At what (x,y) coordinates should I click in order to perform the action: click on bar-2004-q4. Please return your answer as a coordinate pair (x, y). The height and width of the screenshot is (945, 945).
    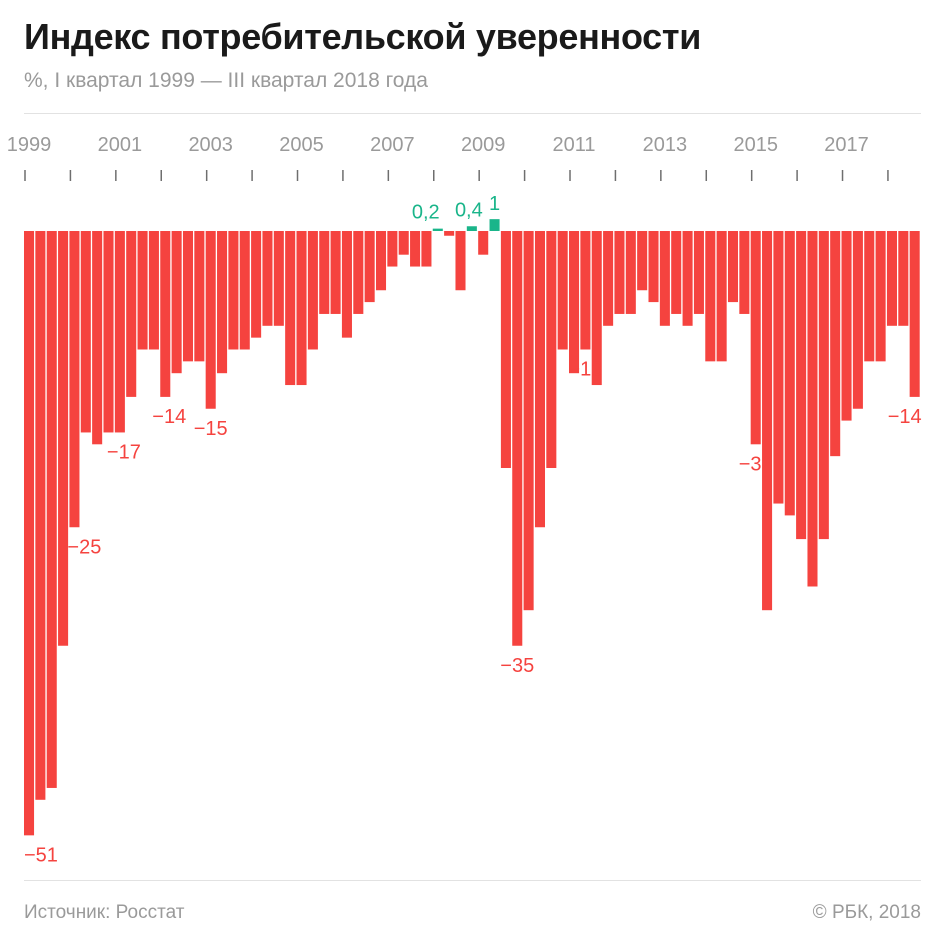
    Looking at the image, I should click on (290, 308).